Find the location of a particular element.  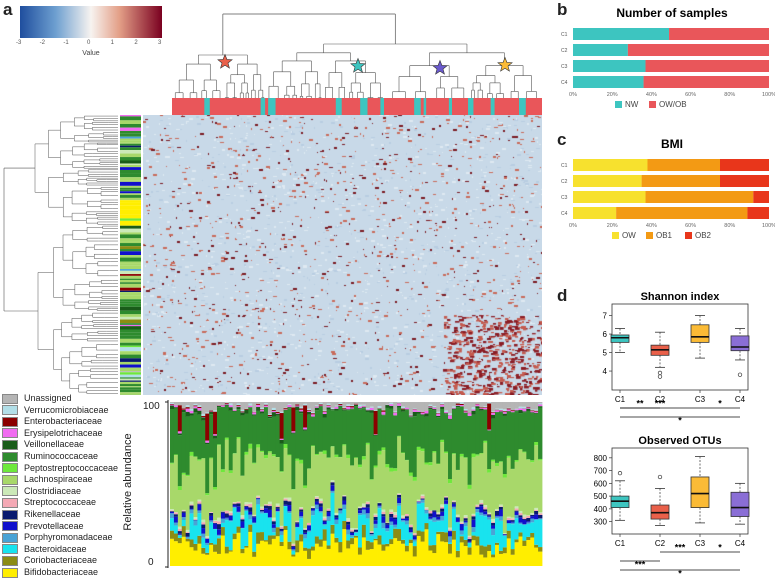

chart-title: Shannon index is located at coordinates (681, 297).